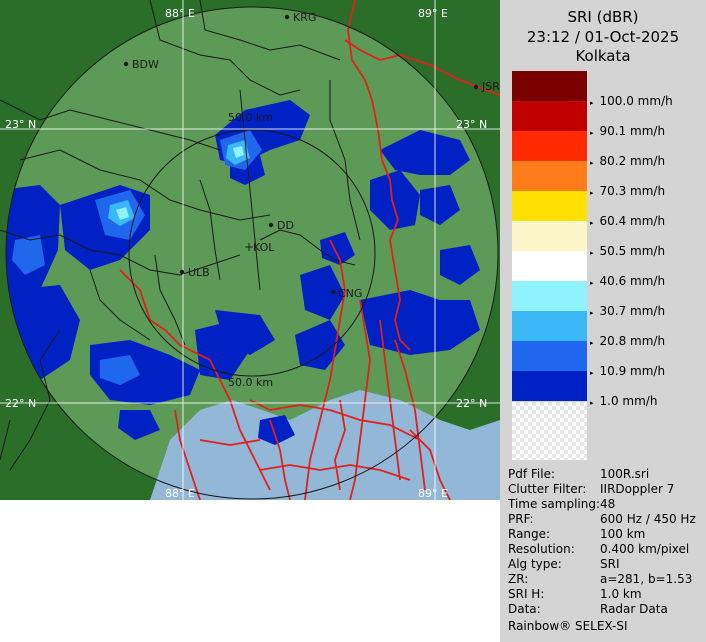 This screenshot has height=642, width=706. Describe the element at coordinates (648, 519) in the screenshot. I see `info-value: 600 Hz / 450 Hz` at that location.